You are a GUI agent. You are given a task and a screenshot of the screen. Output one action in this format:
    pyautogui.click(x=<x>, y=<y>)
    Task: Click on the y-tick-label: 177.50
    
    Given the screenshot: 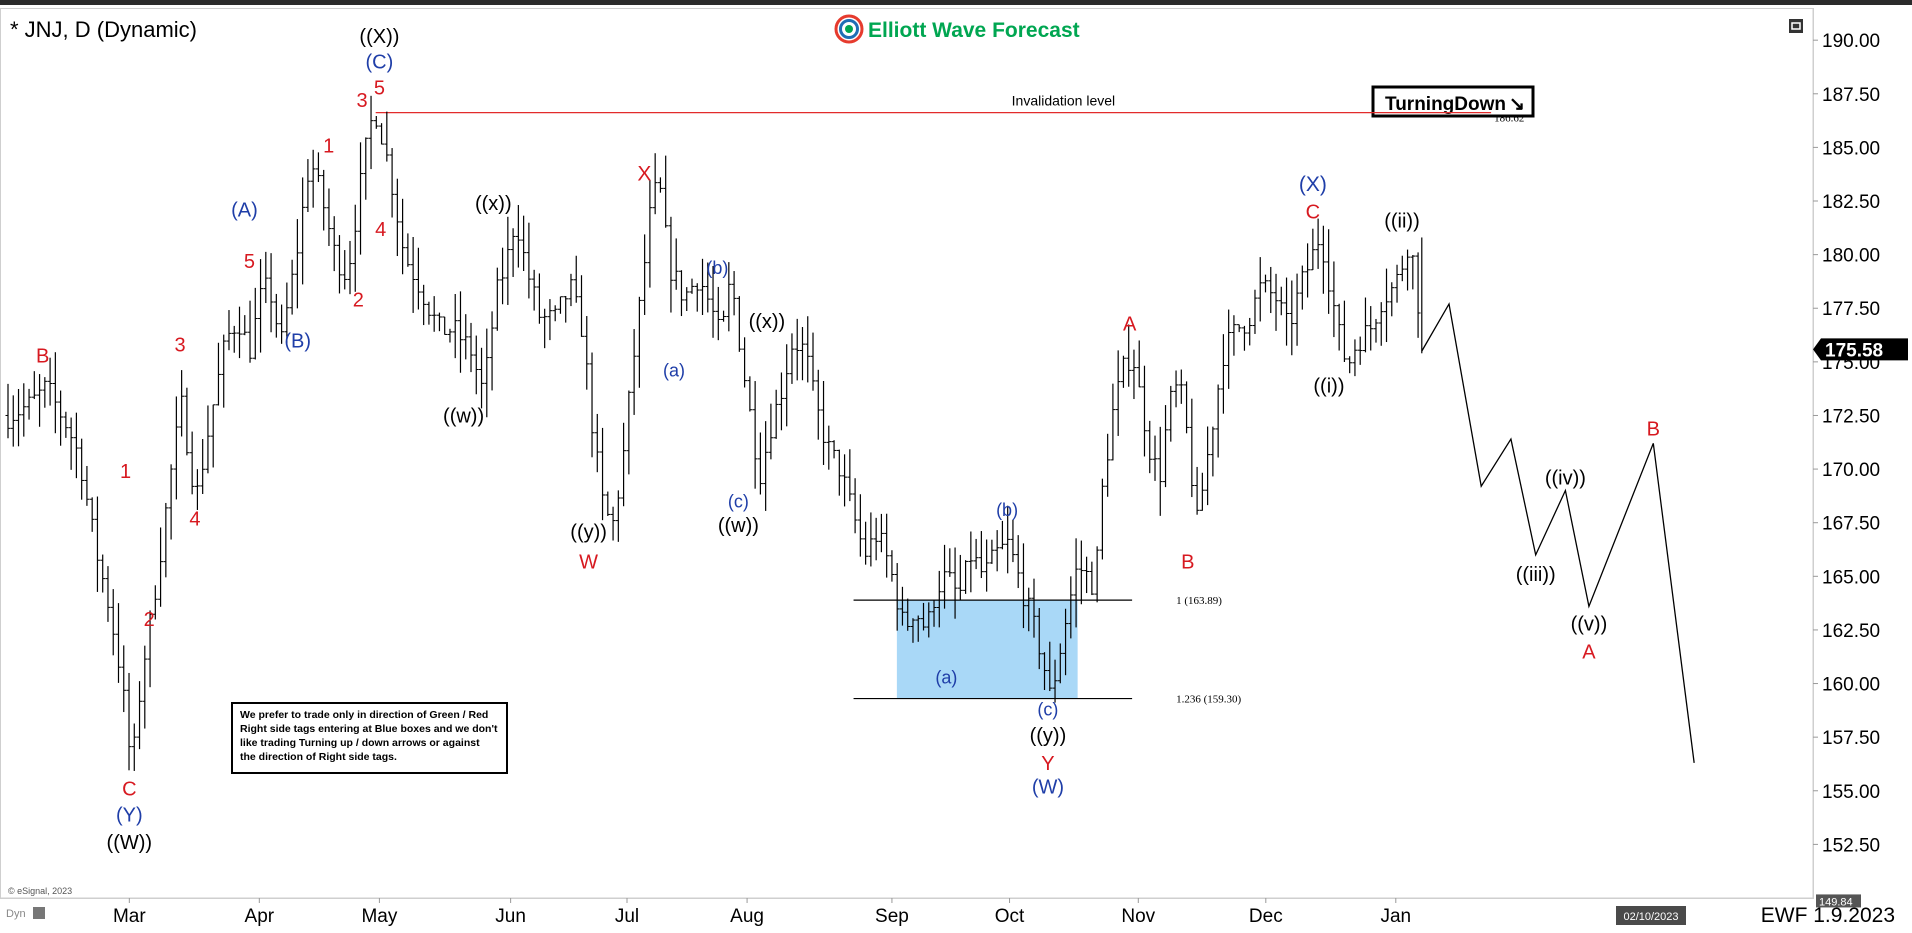 What is the action you would take?
    pyautogui.click(x=1851, y=309)
    